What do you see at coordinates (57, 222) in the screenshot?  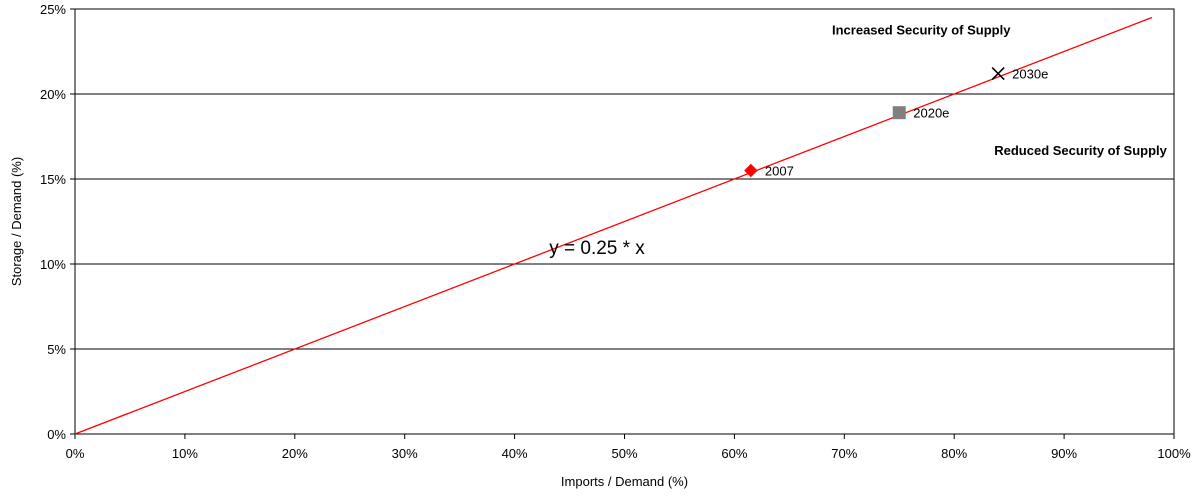 I see `y-ticks-layer: 0% 5% 10% 15% 20% 25%` at bounding box center [57, 222].